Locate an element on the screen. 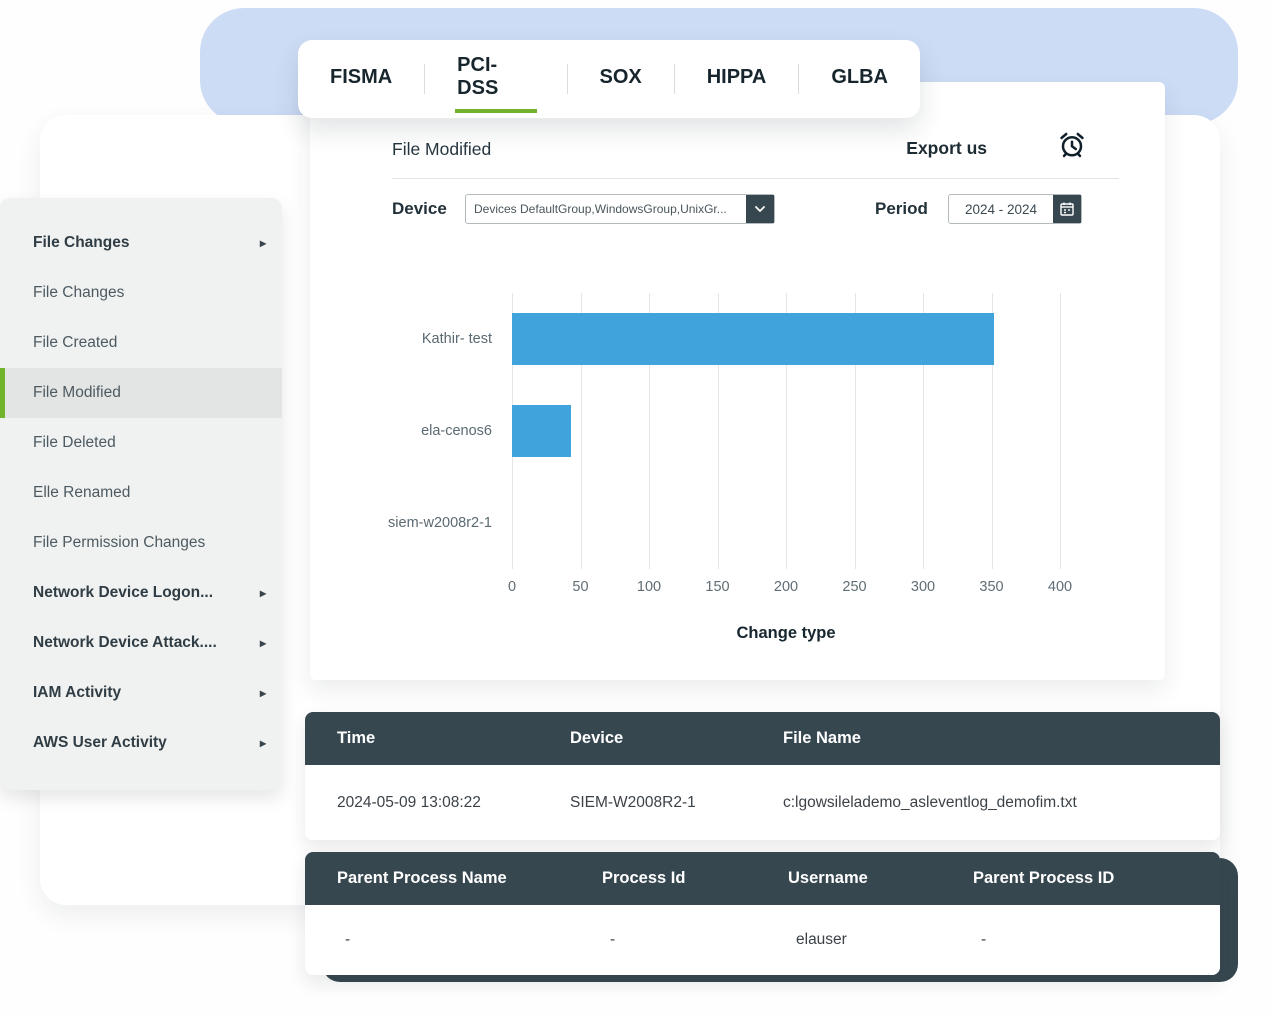 The image size is (1272, 1016). table-row: - - elauser - is located at coordinates (762, 940).